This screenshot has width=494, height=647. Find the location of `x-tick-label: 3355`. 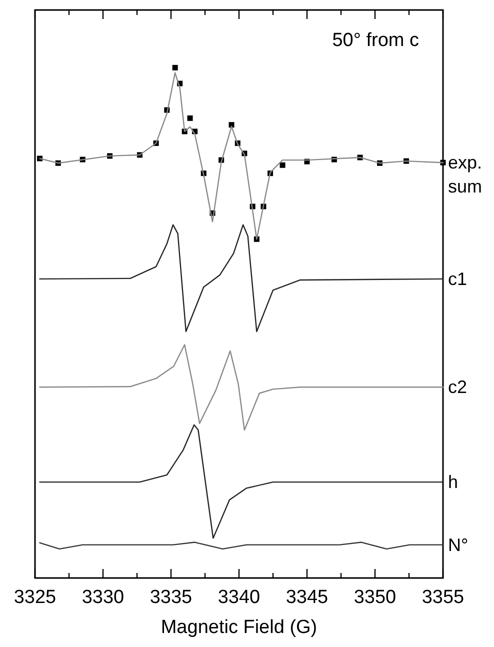

x-tick-label: 3355 is located at coordinates (443, 597).